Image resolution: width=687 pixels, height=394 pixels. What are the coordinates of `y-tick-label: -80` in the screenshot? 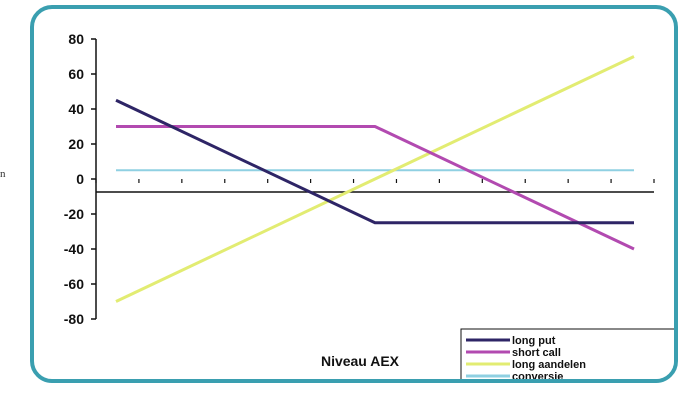 It's located at (74, 319).